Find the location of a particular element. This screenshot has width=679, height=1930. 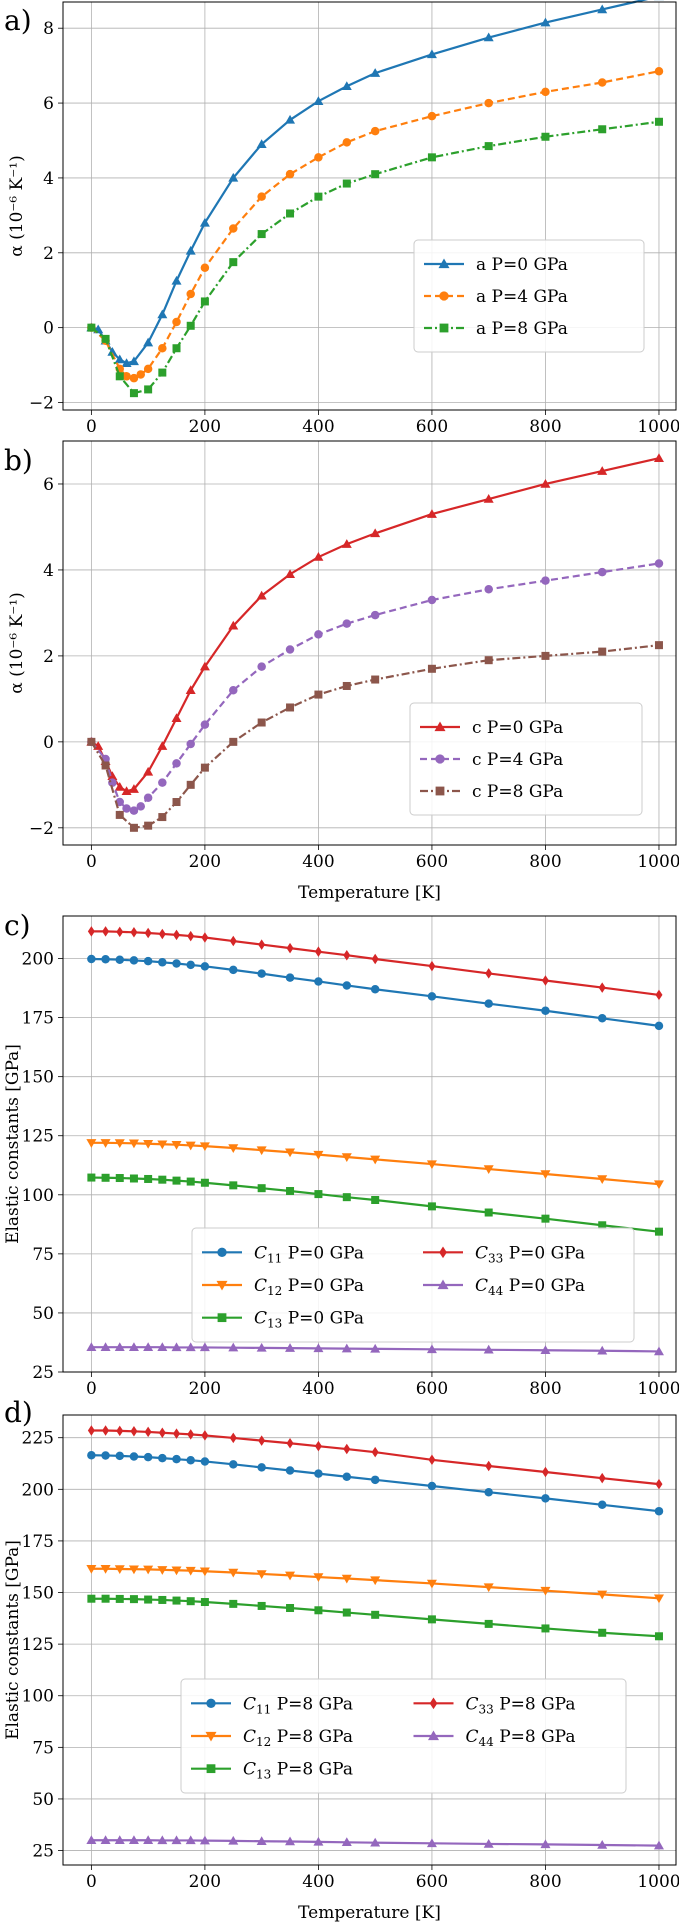

legend-item: C11 P=0 GPa is located at coordinates (283, 1254).